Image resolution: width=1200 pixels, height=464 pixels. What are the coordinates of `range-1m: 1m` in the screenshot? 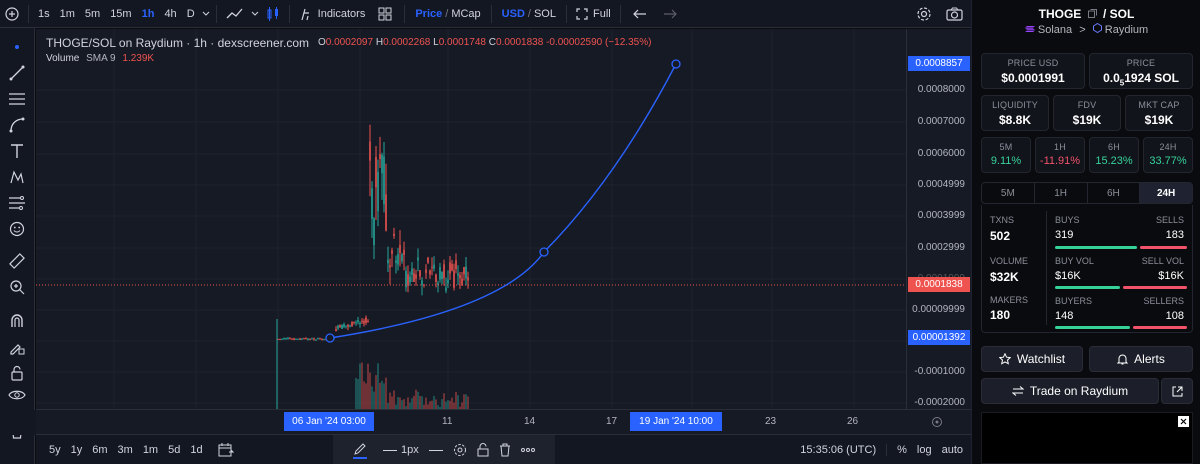 It's located at (150, 449).